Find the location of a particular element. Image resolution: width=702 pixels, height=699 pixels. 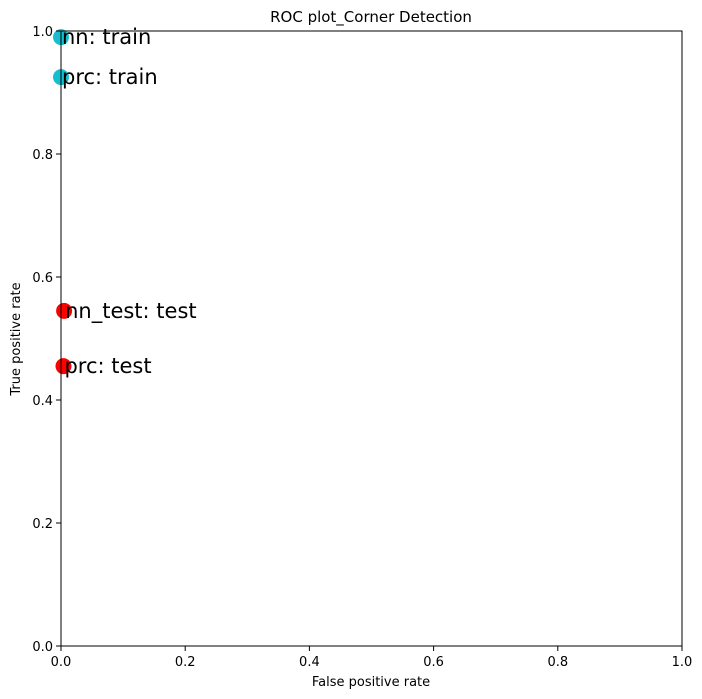

chart-title: ROC plot_Corner Detection is located at coordinates (371, 17).